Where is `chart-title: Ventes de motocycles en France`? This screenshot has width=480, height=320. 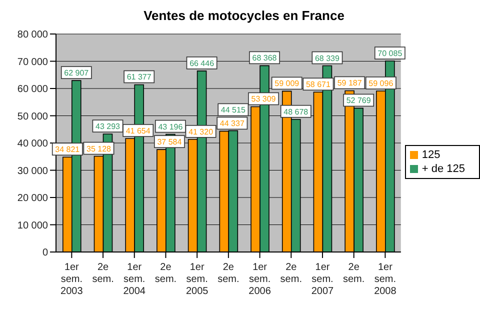 chart-title: Ventes de motocycles en France is located at coordinates (244, 16).